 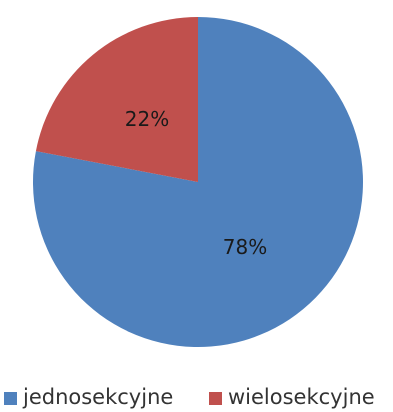 What do you see at coordinates (245, 247) in the screenshot?
I see `slice-label-jednosekcyjne: 78%` at bounding box center [245, 247].